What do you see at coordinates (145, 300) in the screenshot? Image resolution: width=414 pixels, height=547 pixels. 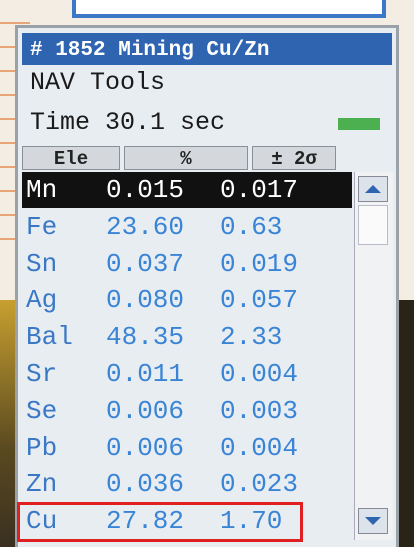 I see `percent-cell: 0.080` at bounding box center [145, 300].